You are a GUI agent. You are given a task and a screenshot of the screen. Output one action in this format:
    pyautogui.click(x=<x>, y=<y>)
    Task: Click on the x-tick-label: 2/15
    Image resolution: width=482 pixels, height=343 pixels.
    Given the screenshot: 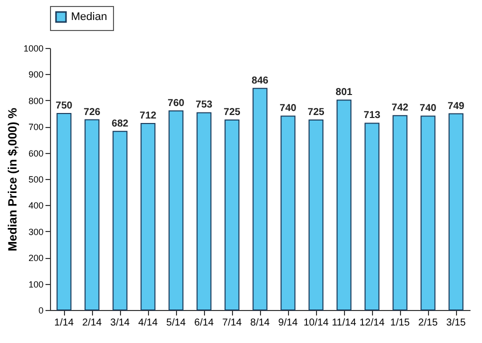 What is the action you would take?
    pyautogui.click(x=428, y=323)
    